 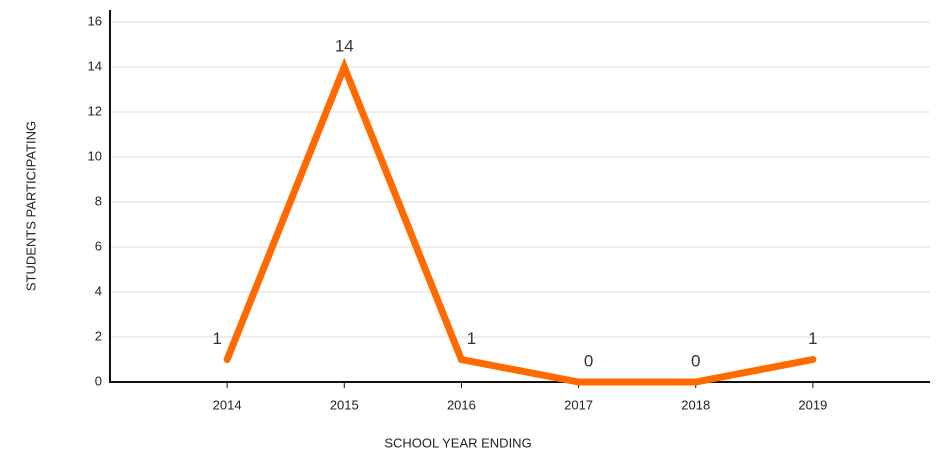 I want to click on y-tick-label: 0, so click(x=98, y=380).